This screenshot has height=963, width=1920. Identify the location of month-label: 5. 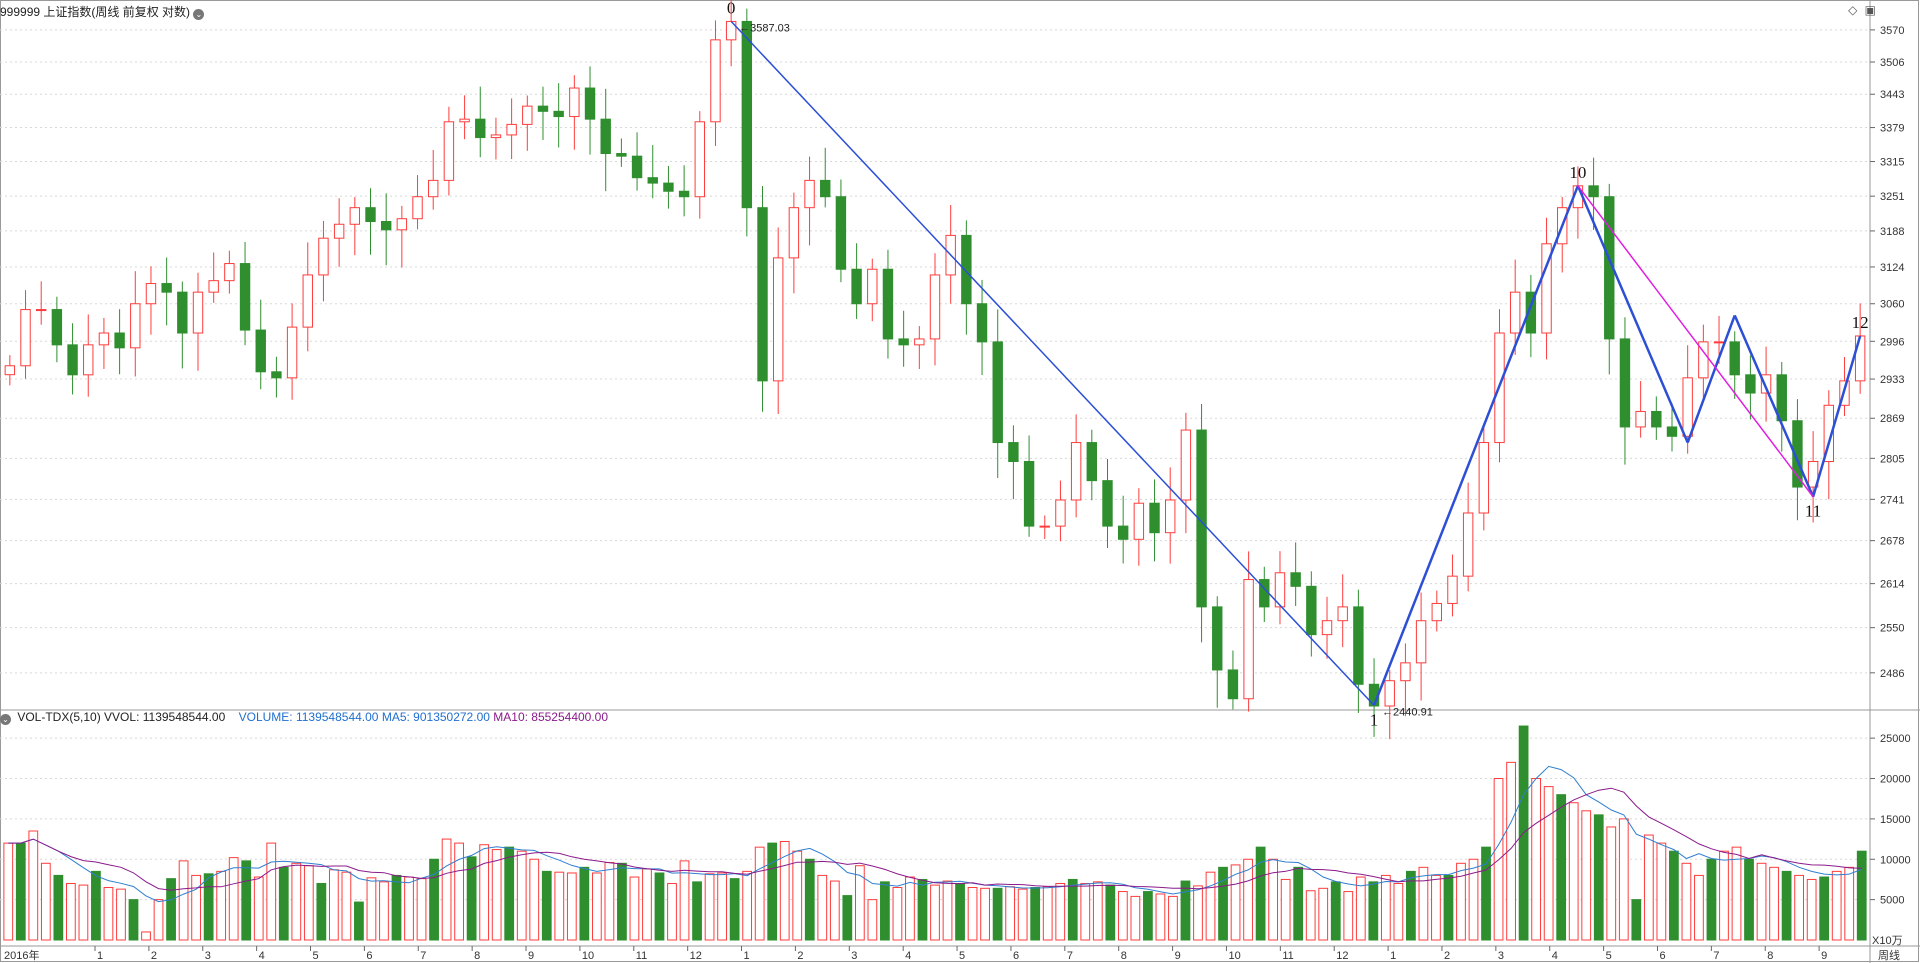
(1609, 956).